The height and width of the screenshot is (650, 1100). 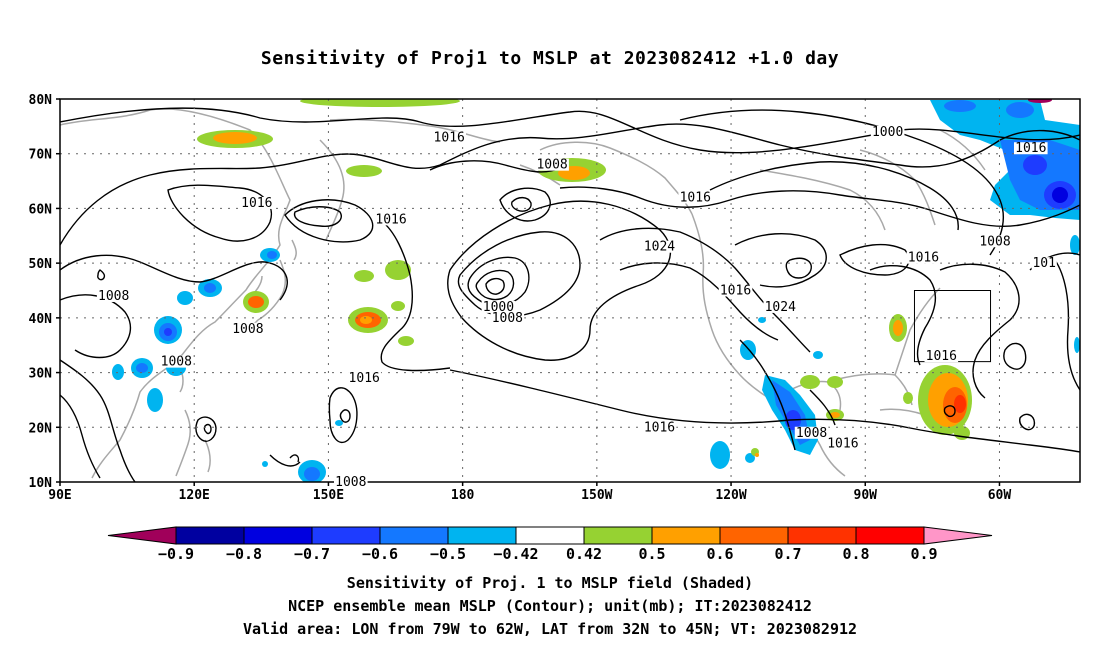 What do you see at coordinates (328, 495) in the screenshot?
I see `lon-tick-label: 150E` at bounding box center [328, 495].